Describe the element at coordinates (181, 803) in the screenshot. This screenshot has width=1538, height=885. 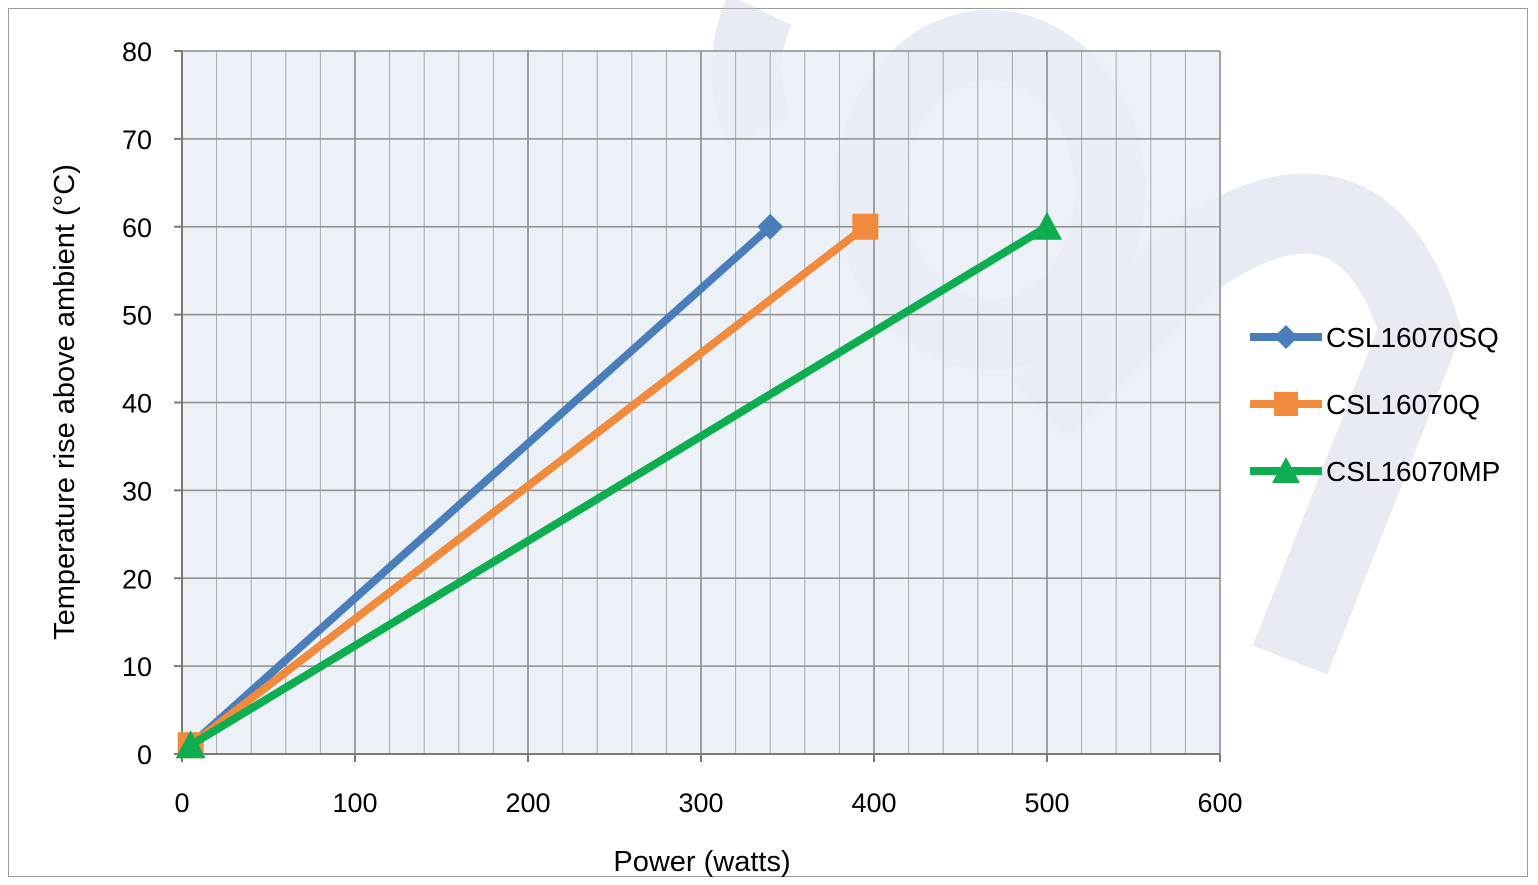
I see `x-tick-label: 0` at that location.